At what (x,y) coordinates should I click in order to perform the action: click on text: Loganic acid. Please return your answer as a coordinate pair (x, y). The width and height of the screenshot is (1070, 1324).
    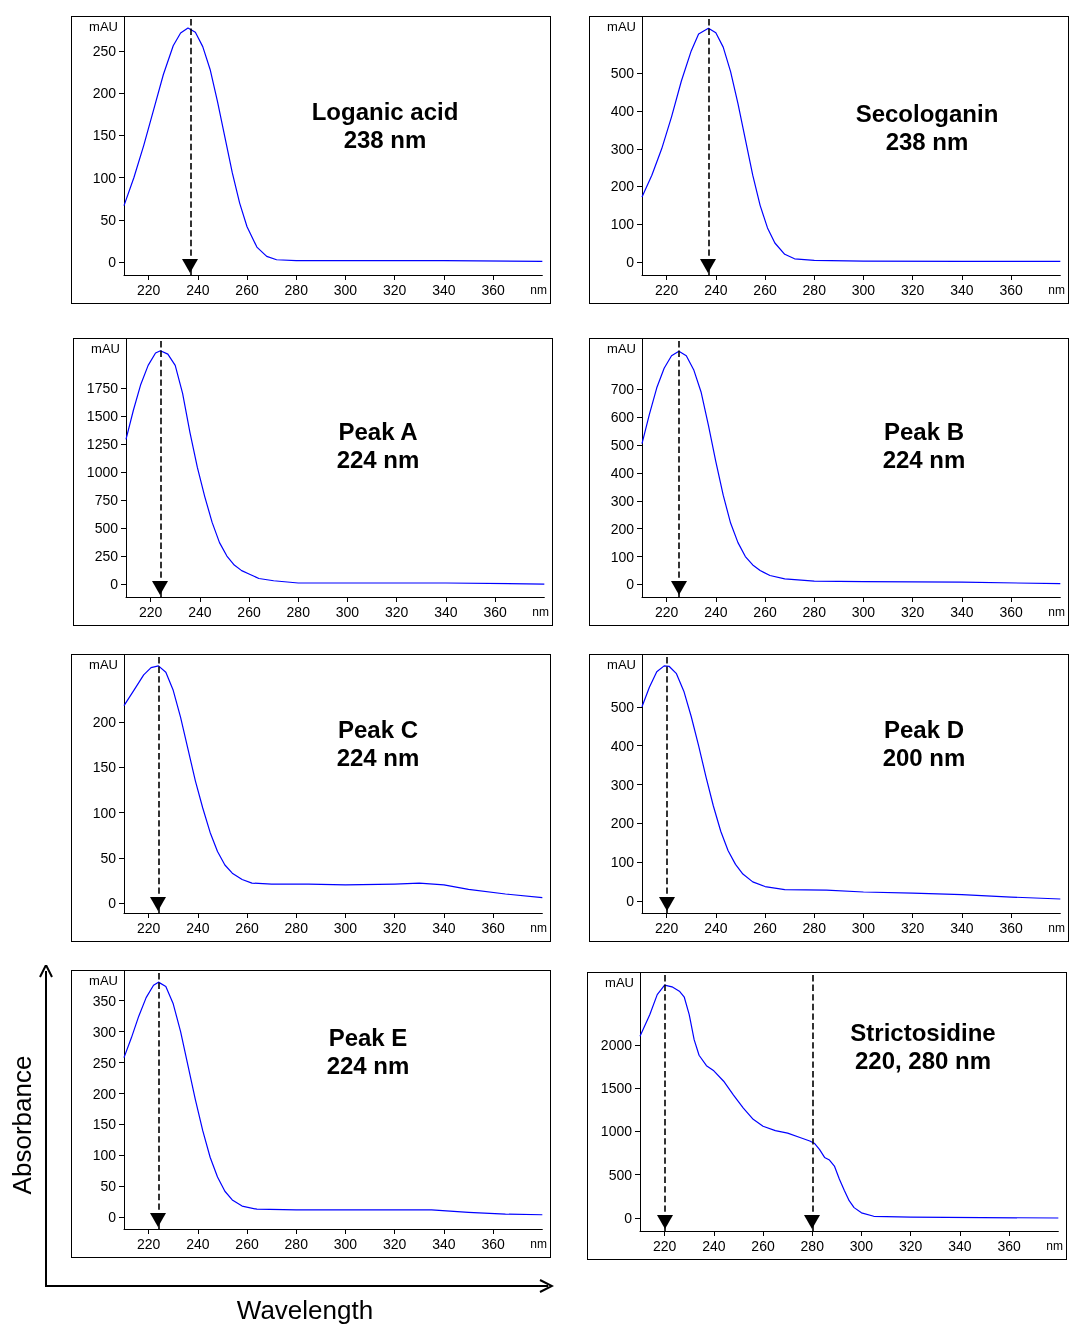
    Looking at the image, I should click on (385, 111).